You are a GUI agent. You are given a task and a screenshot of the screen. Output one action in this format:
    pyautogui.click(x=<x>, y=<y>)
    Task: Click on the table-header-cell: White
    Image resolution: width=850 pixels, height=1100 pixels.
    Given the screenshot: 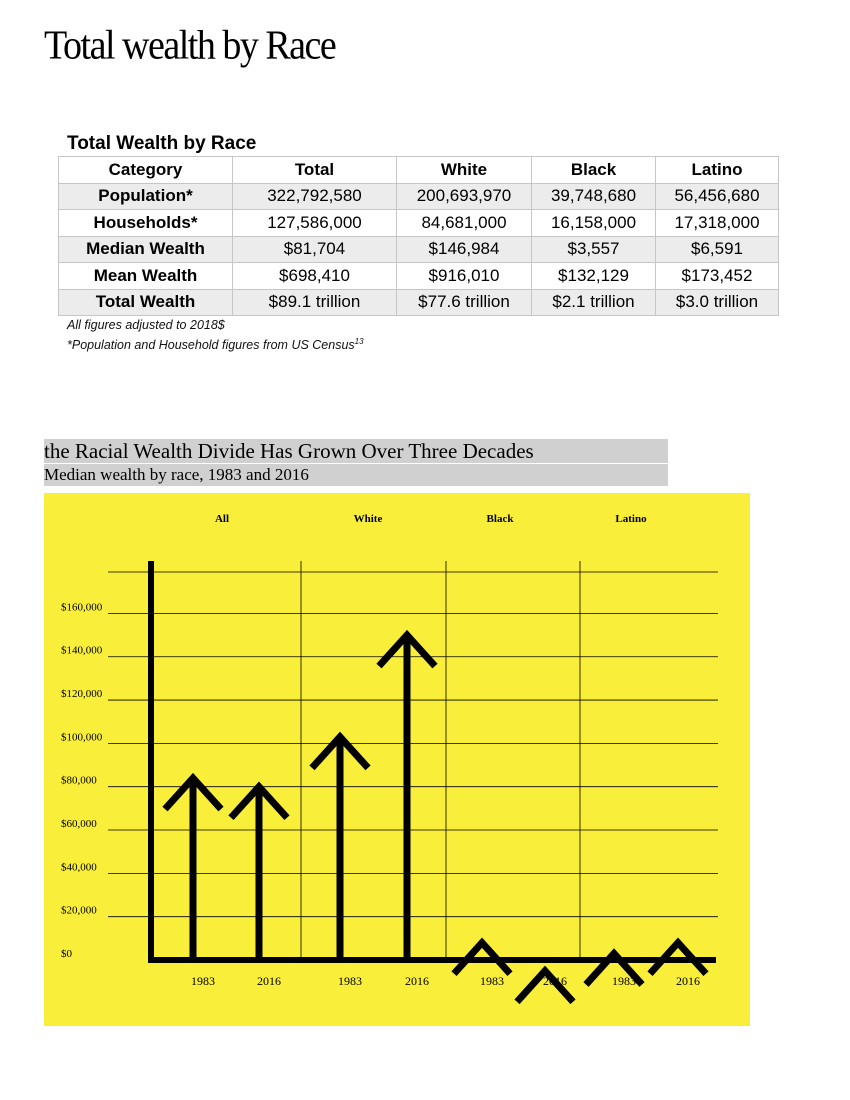 What is the action you would take?
    pyautogui.click(x=464, y=170)
    